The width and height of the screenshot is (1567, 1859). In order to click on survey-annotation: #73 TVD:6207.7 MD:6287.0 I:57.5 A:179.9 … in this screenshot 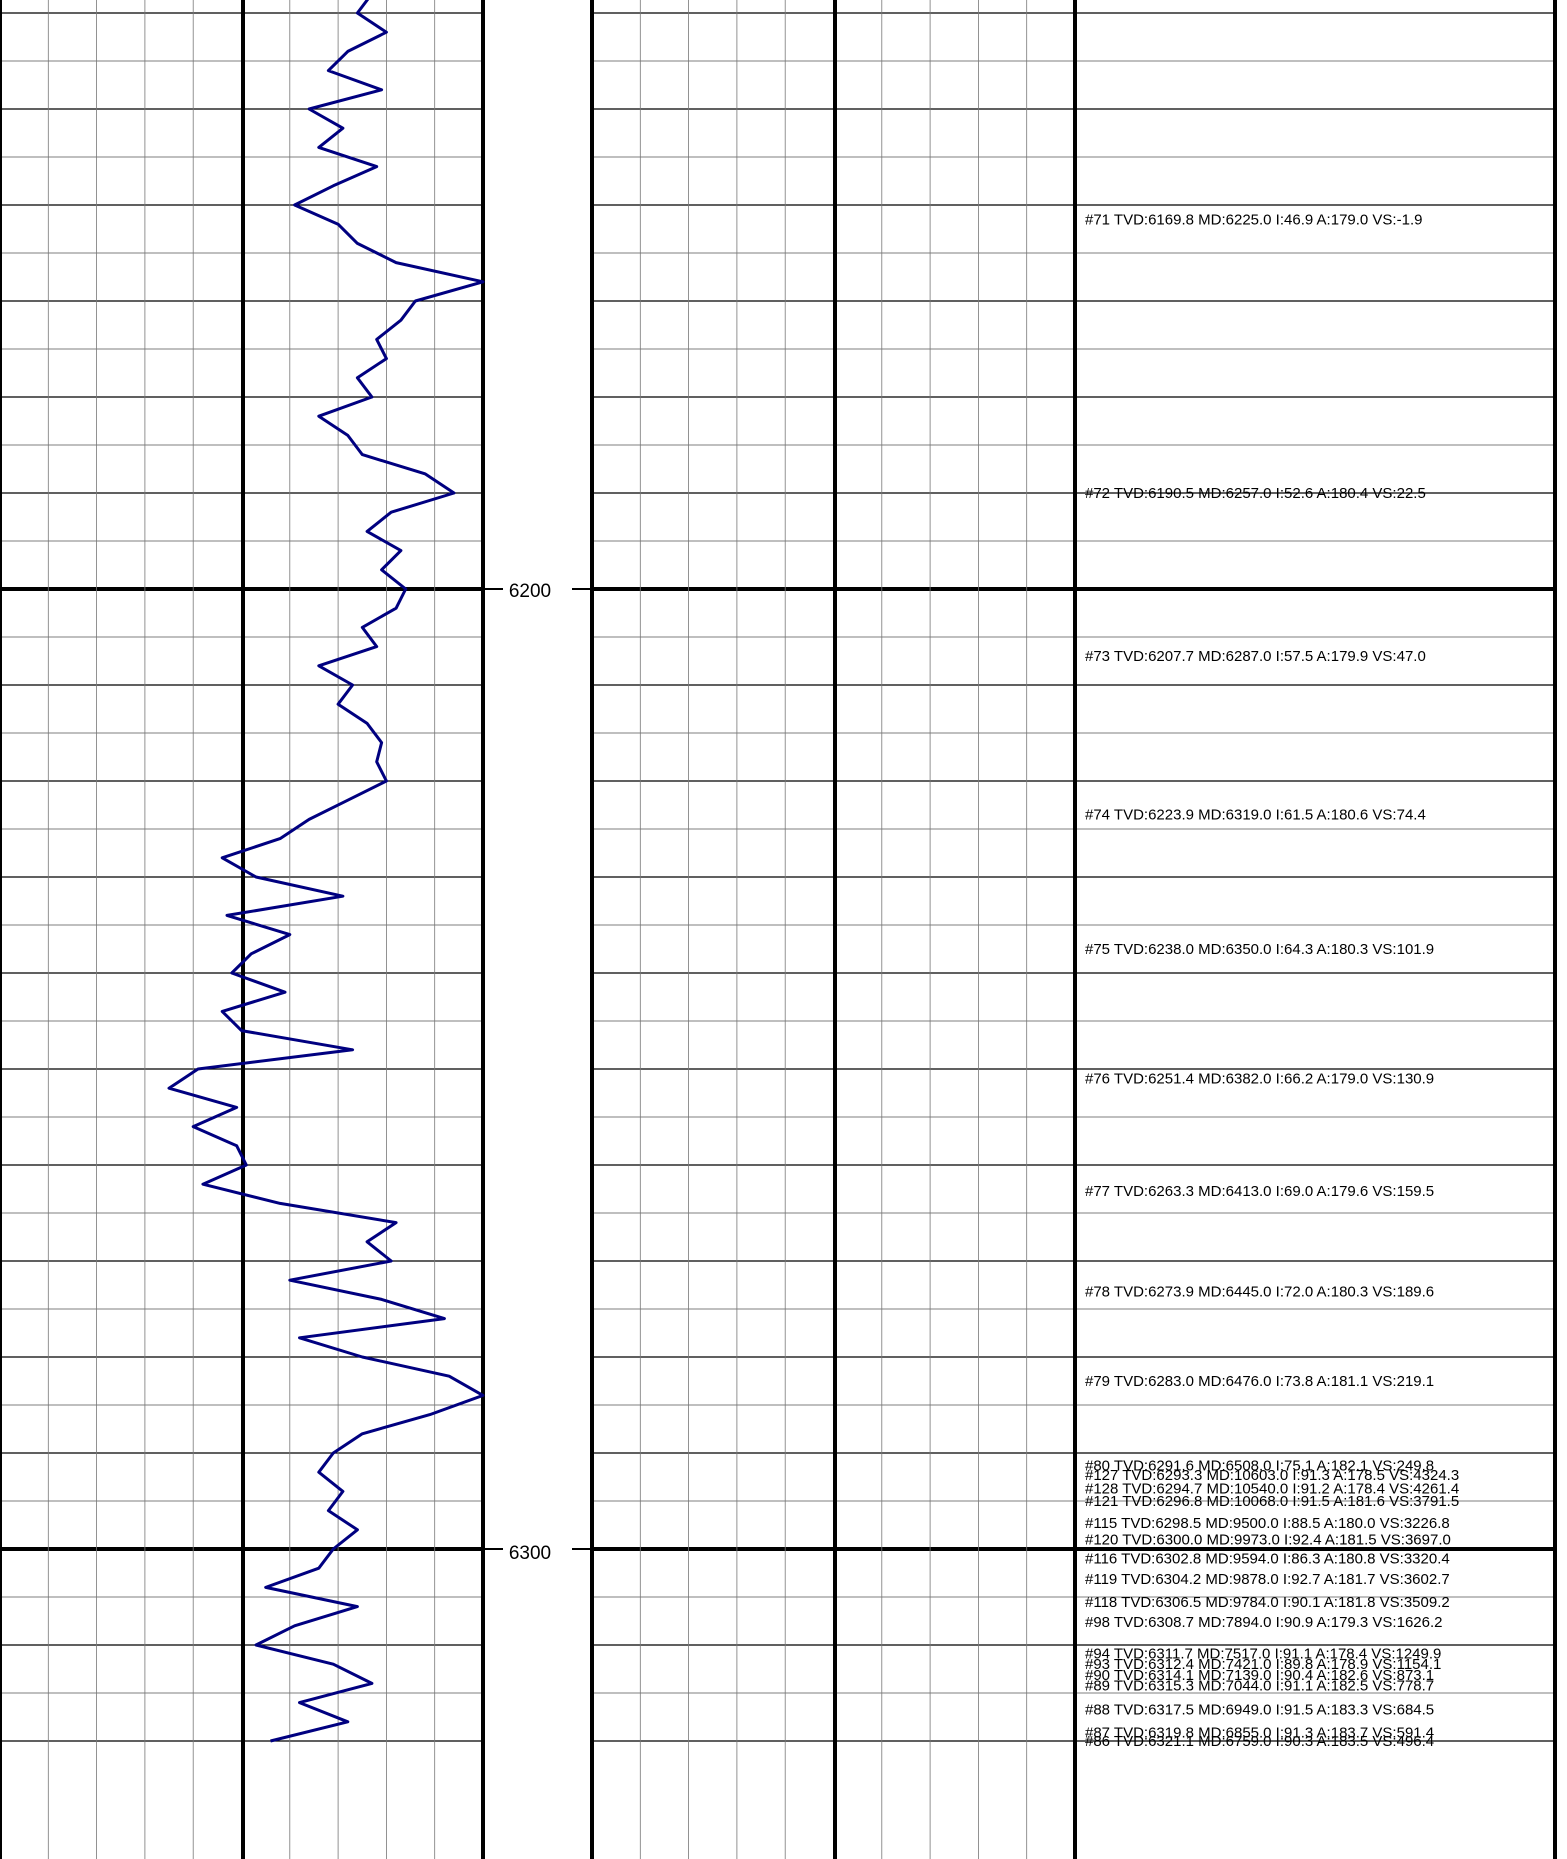, I will do `click(1255, 656)`.